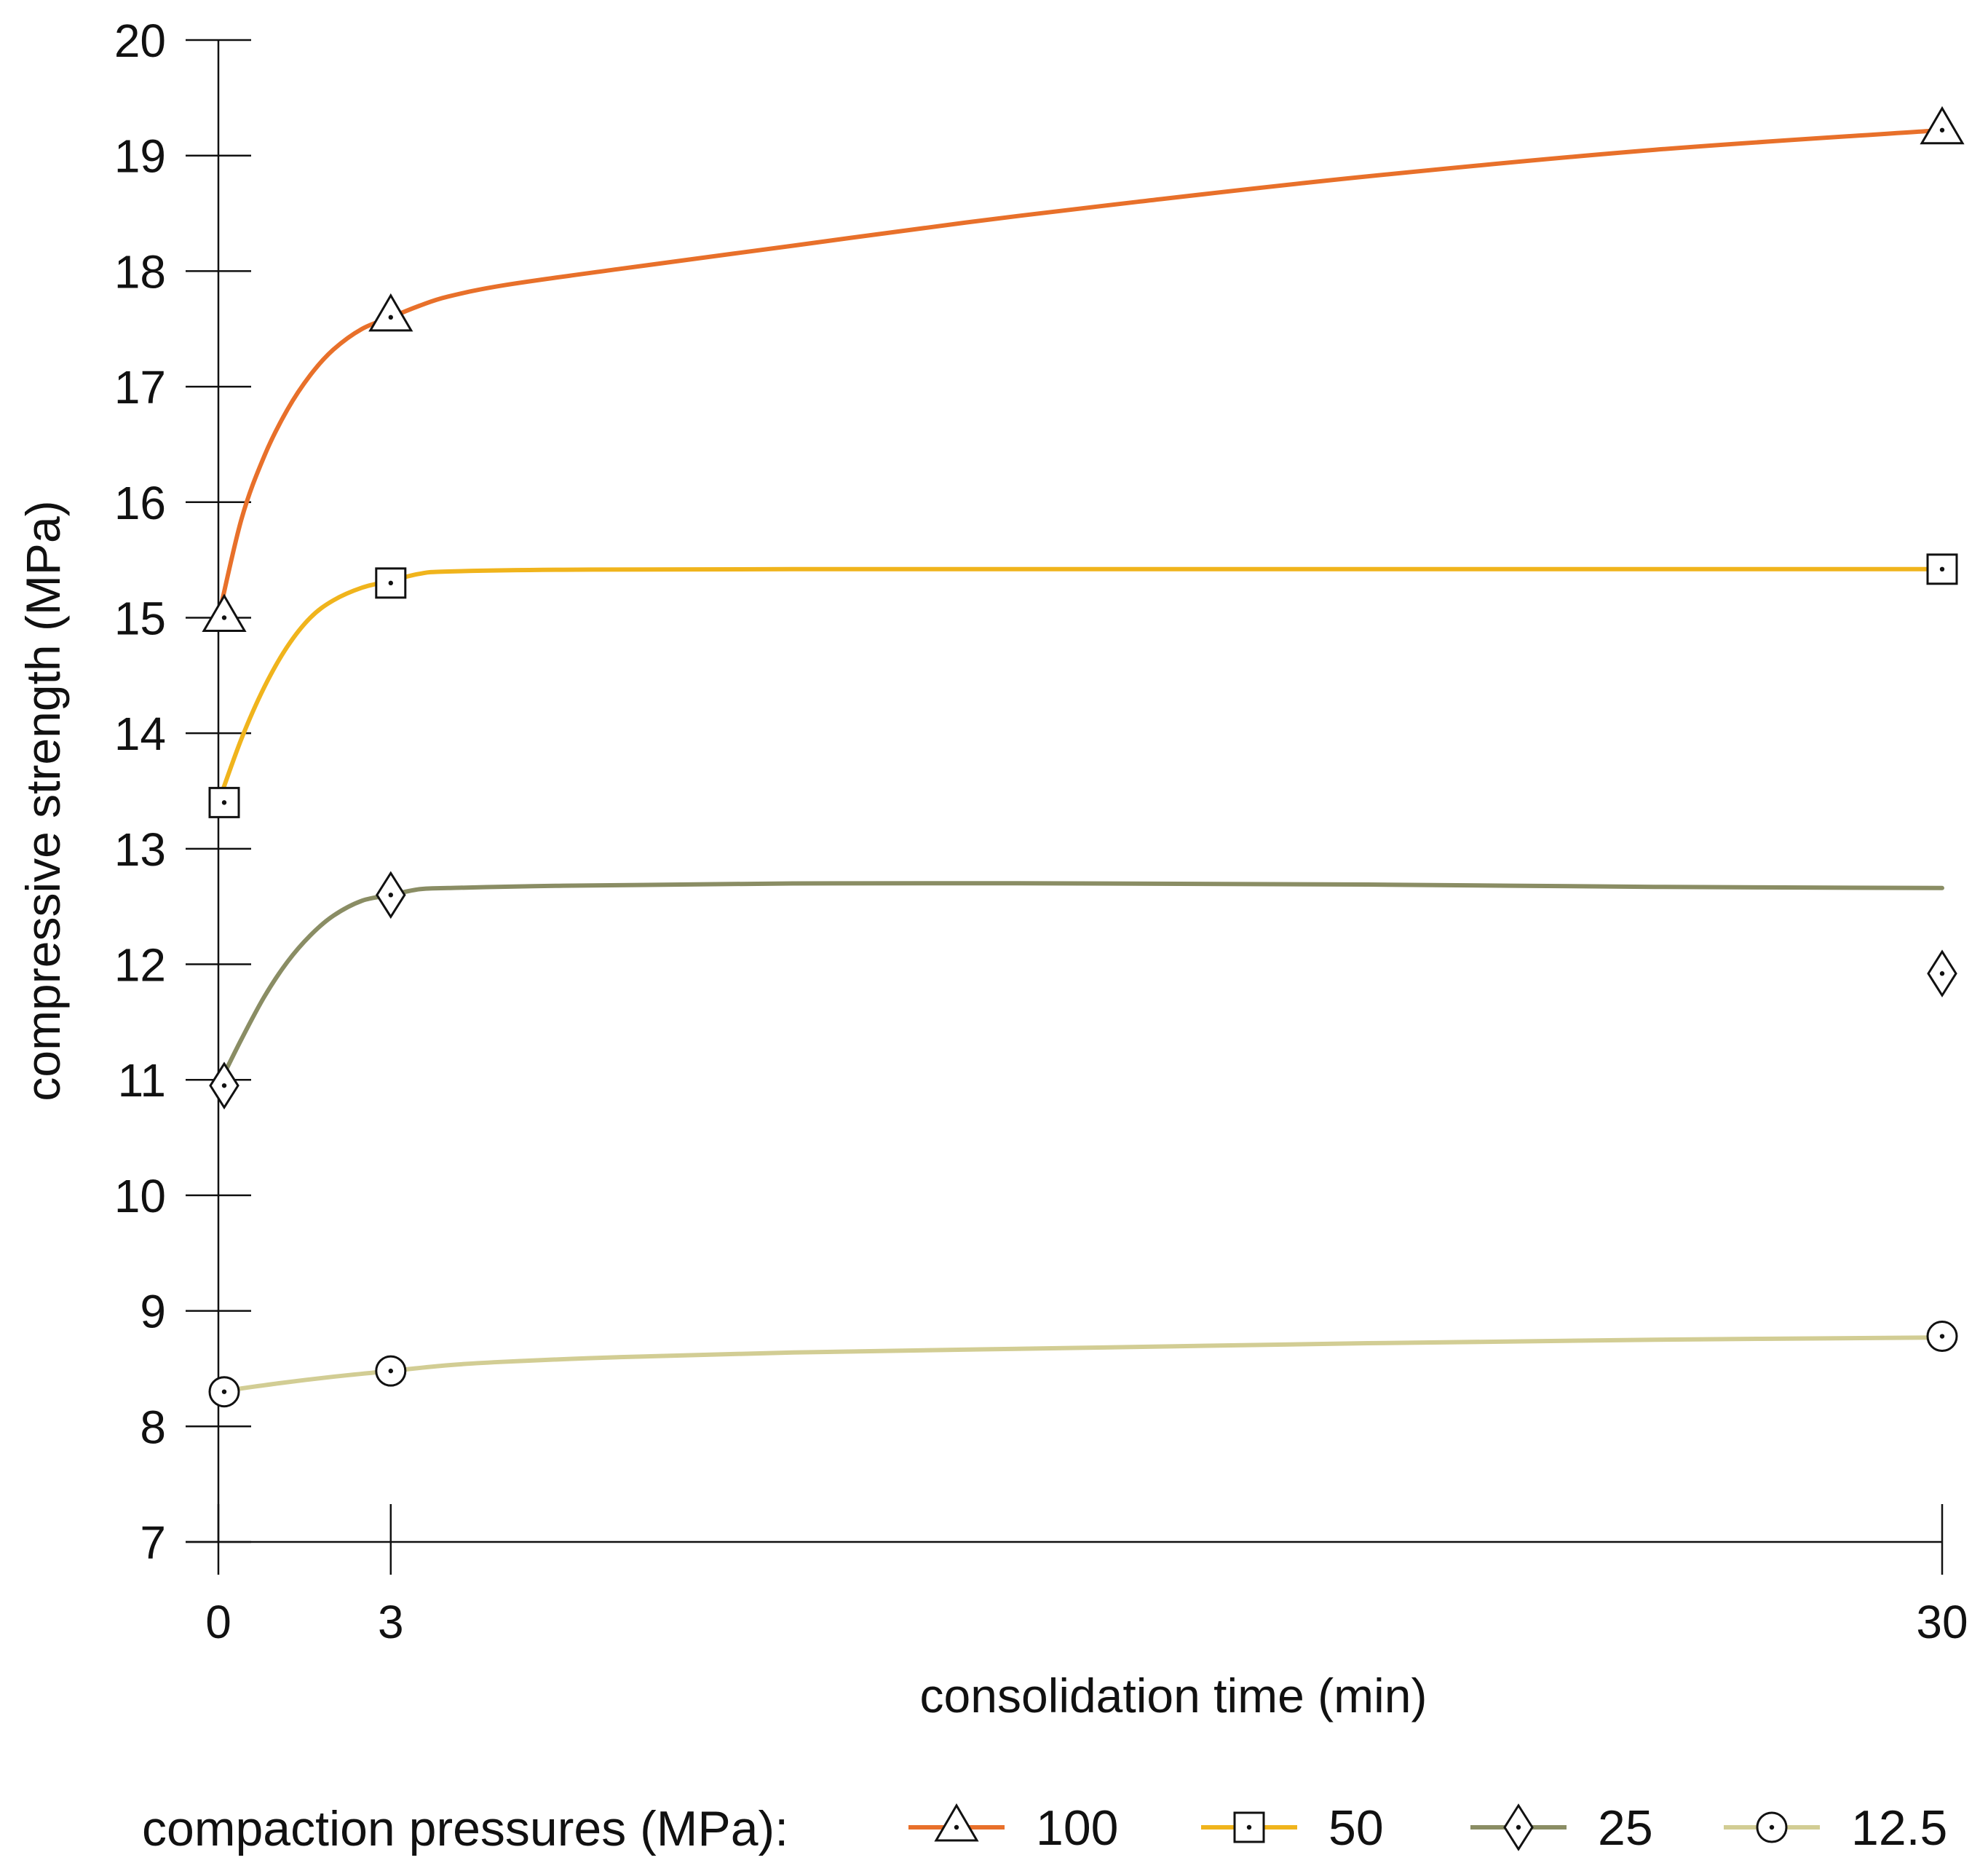 This screenshot has height=1871, width=1988. Describe the element at coordinates (1835, 1828) in the screenshot. I see `legend-entry-12.5: 12.5` at that location.